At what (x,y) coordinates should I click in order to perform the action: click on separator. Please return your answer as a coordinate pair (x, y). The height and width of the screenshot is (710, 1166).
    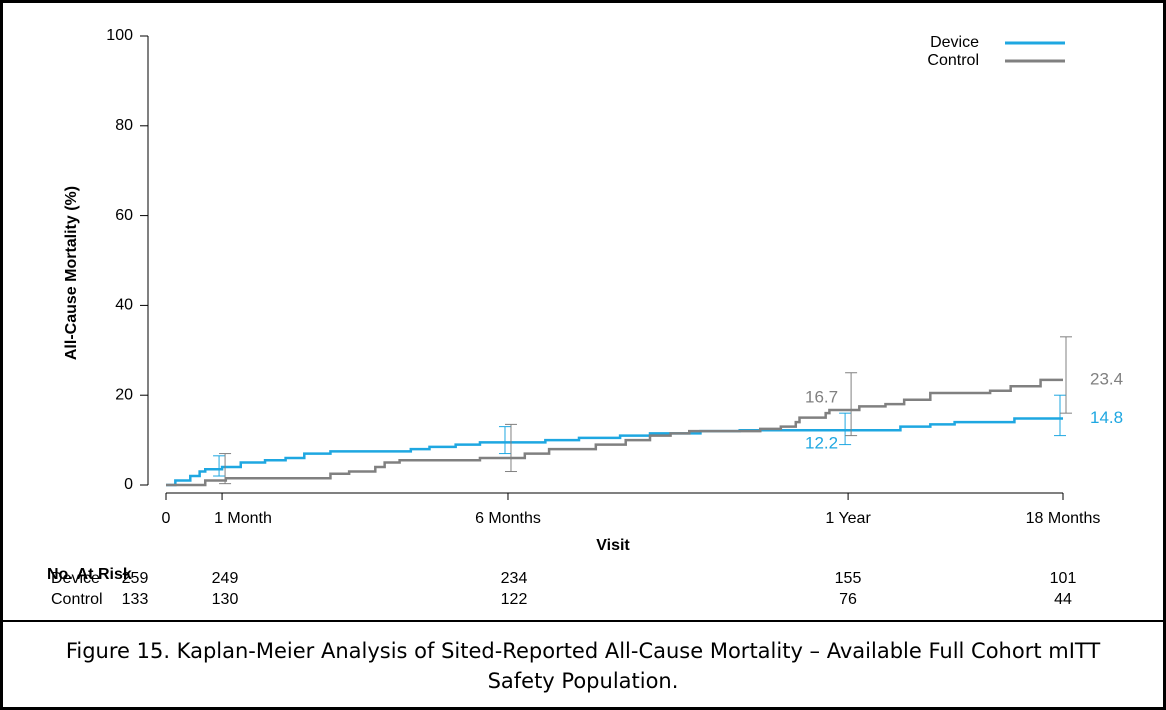
    Looking at the image, I should click on (583, 621).